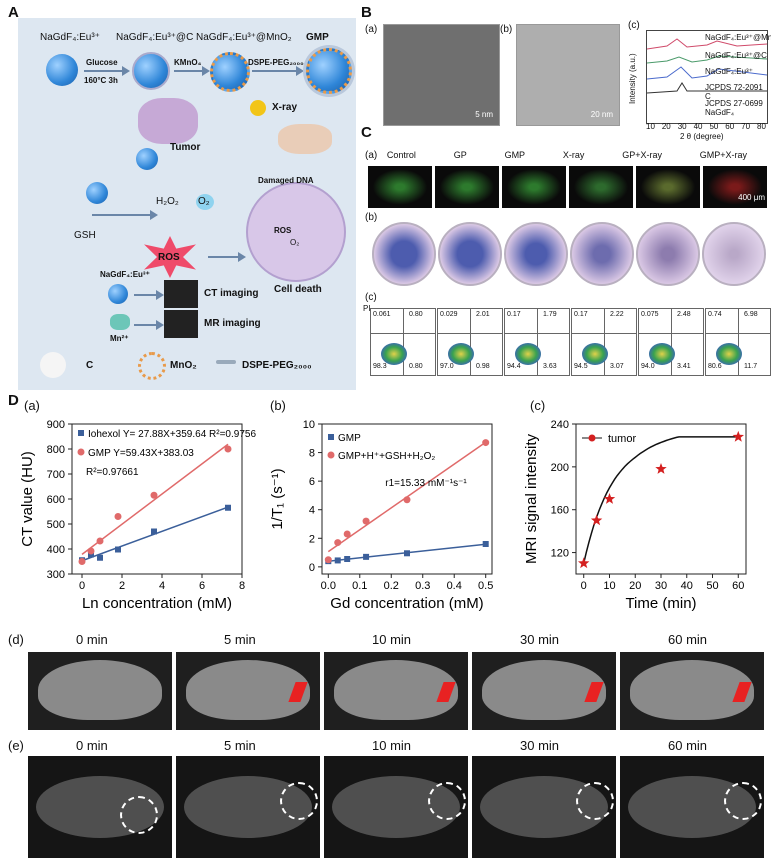 The image size is (771, 861). What do you see at coordinates (312, 454) in the screenshot?
I see `y-tick-label: 8` at bounding box center [312, 454].